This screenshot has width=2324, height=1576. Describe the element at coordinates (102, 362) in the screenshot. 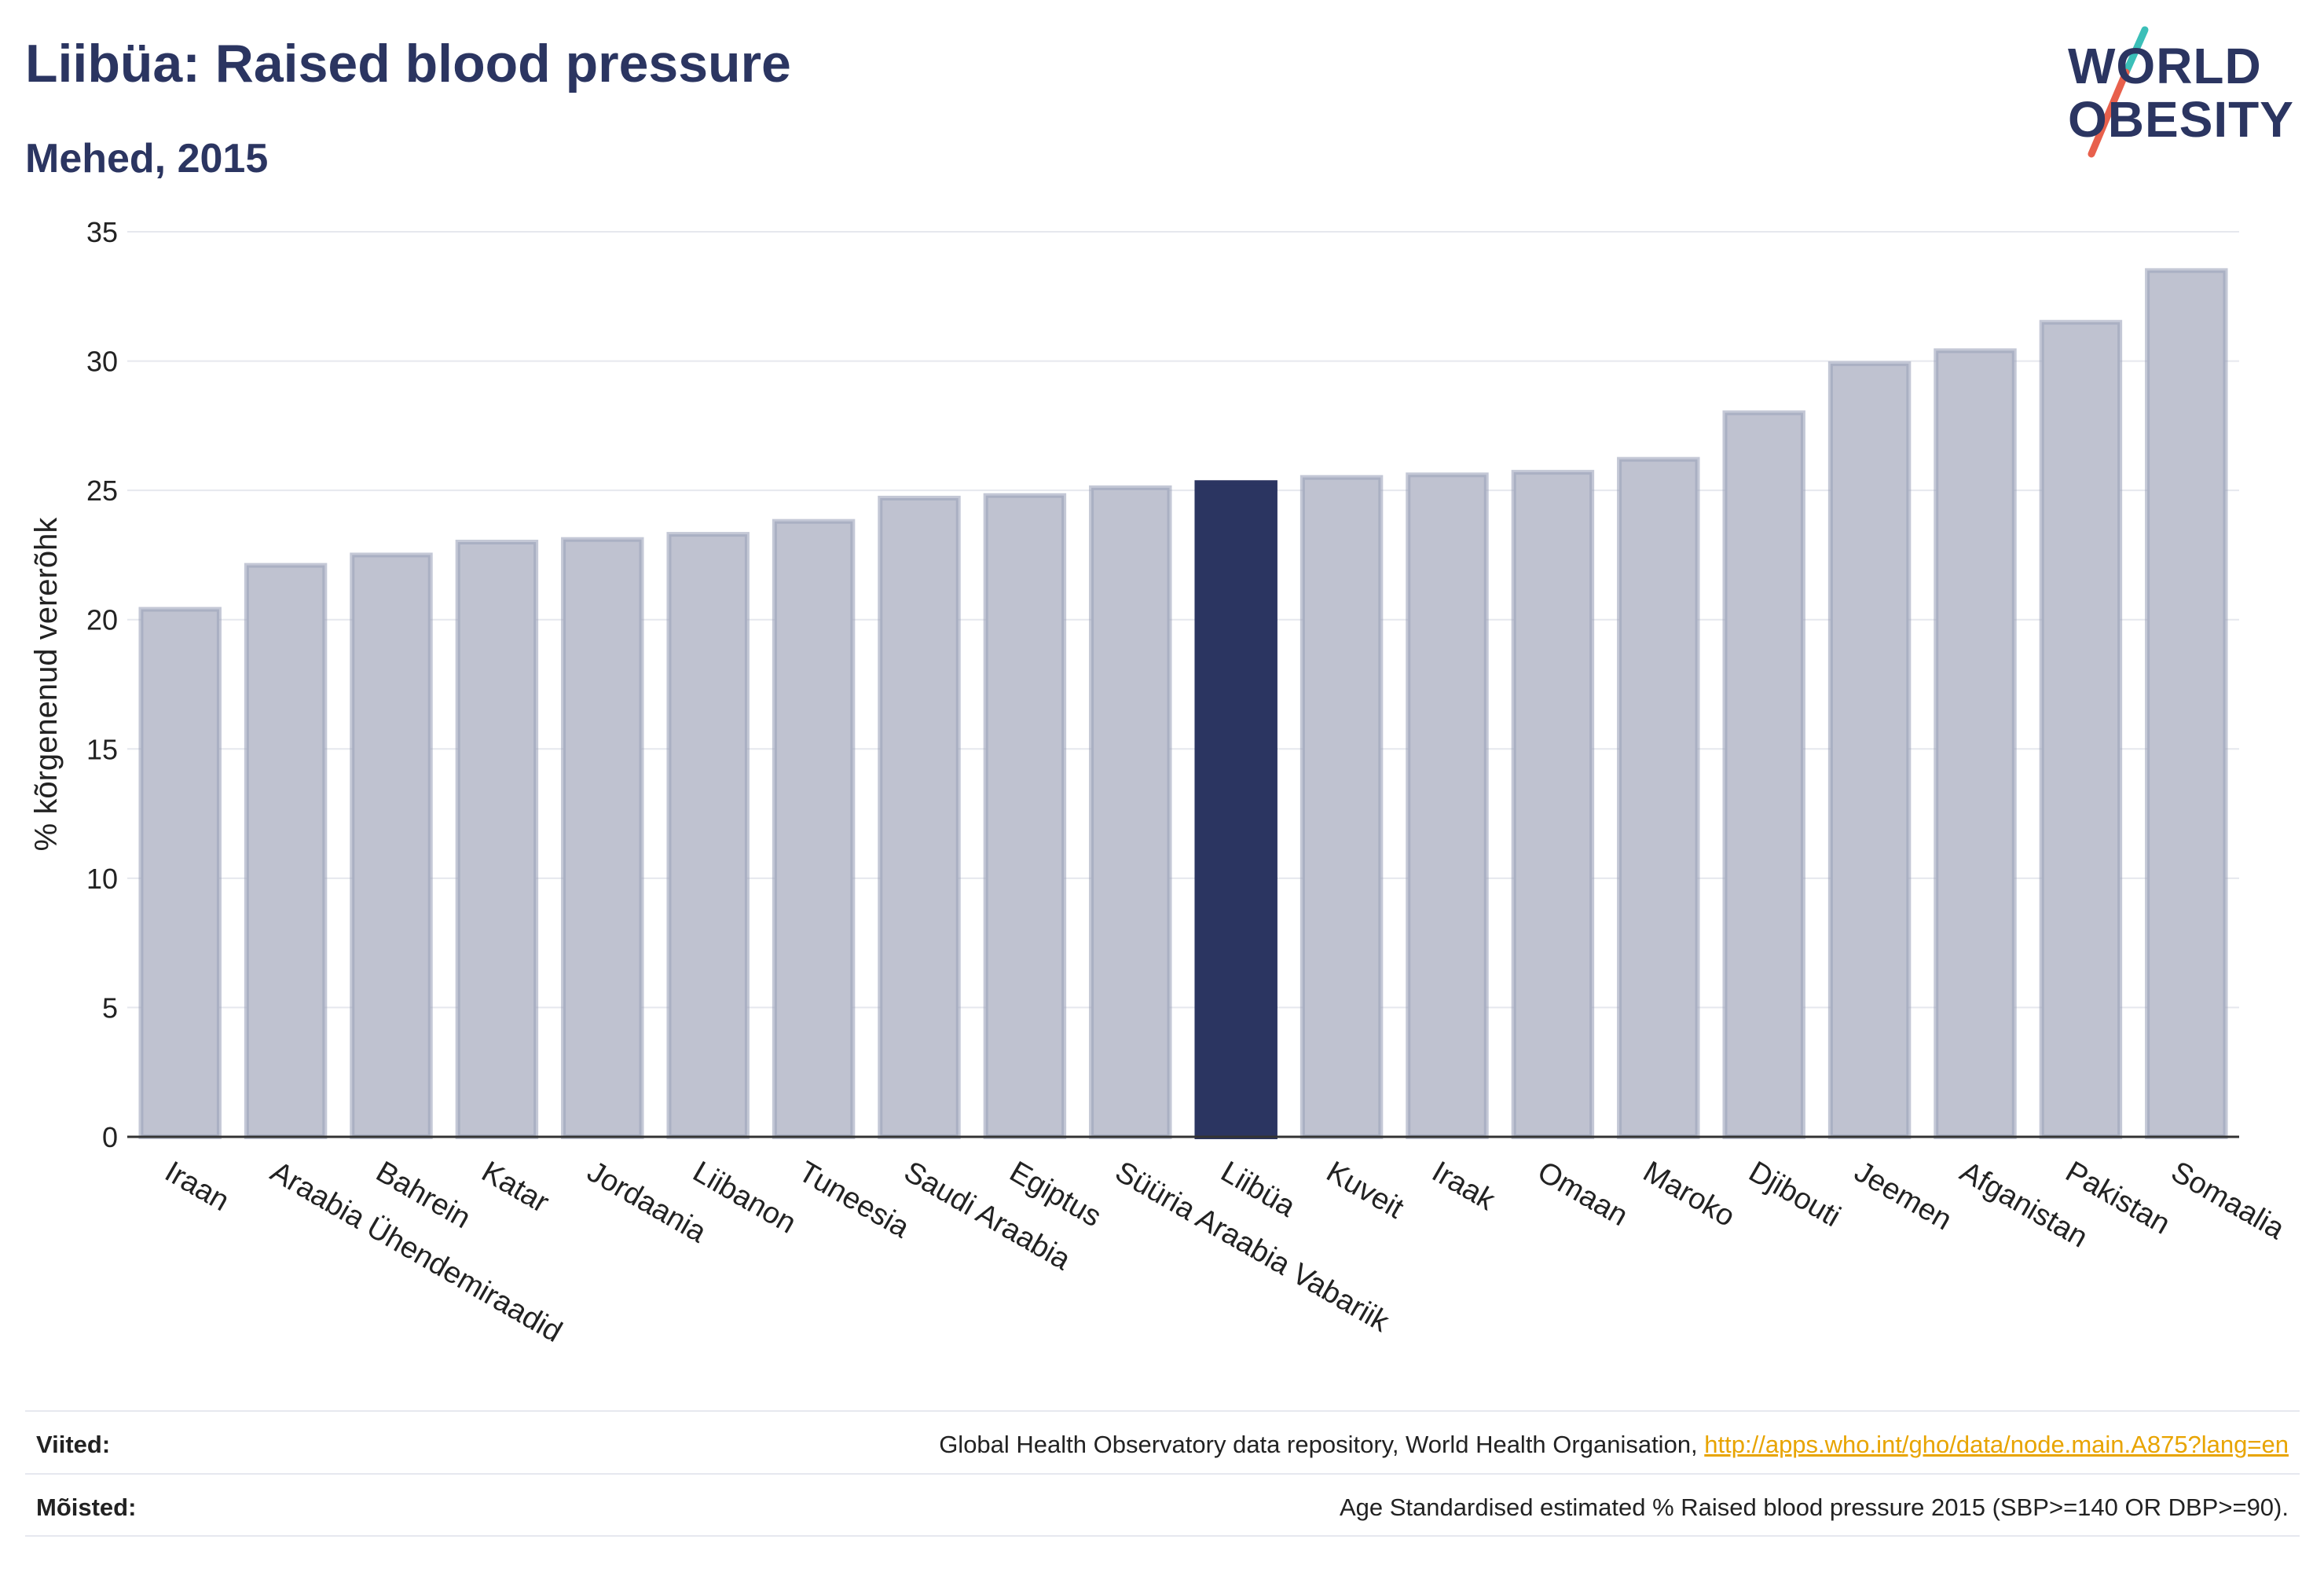

I see `y-tick-label: 30` at that location.